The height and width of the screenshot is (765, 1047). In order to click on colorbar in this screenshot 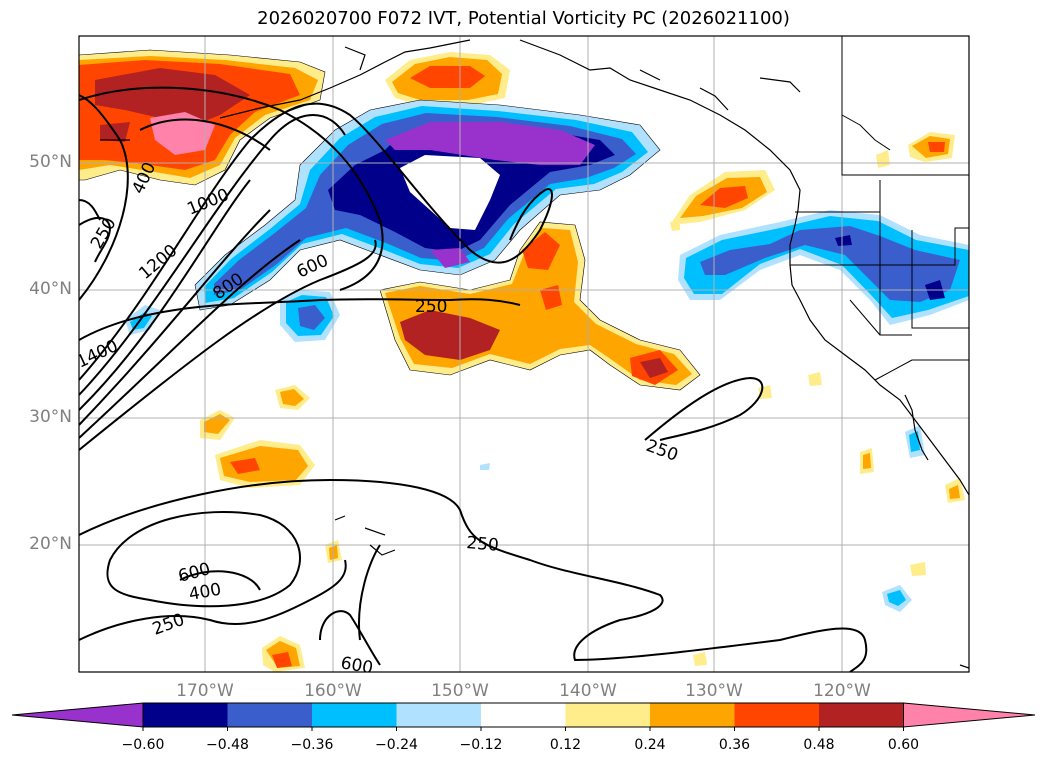, I will do `click(523, 716)`.